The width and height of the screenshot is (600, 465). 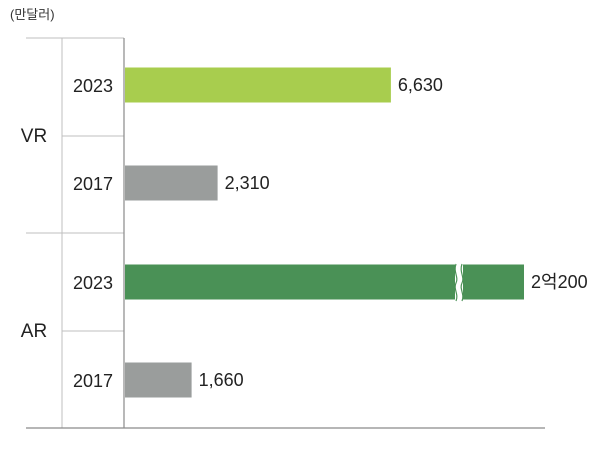 What do you see at coordinates (221, 380) in the screenshot?
I see `value-label-ar-2017: 1,660` at bounding box center [221, 380].